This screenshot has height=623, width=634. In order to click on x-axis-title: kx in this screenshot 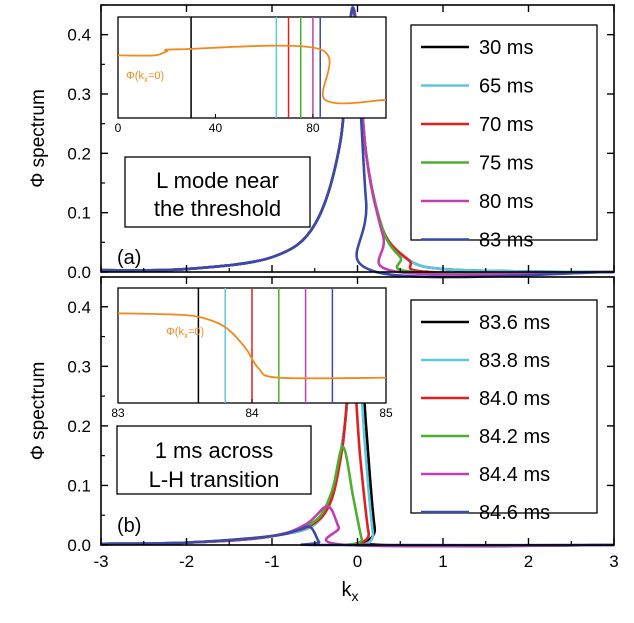, I will do `click(350, 591)`.